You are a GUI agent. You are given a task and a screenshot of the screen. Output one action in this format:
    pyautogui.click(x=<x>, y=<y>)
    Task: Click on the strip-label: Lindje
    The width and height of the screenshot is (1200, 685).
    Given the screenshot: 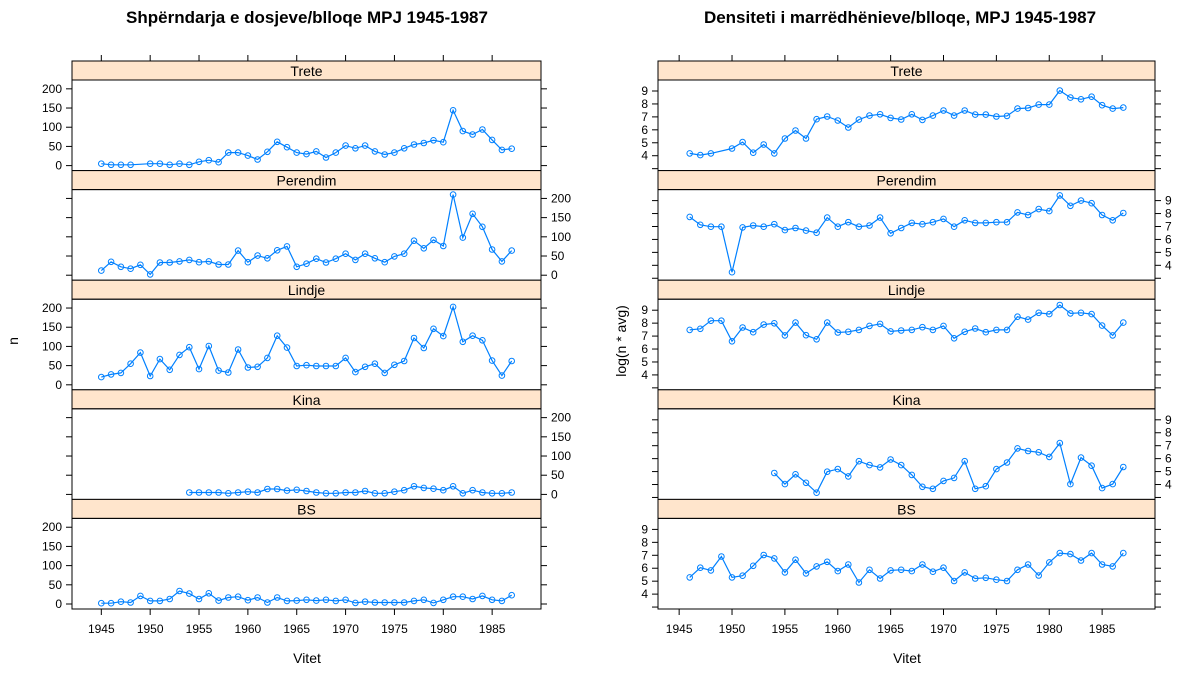 What is the action you would take?
    pyautogui.click(x=307, y=290)
    